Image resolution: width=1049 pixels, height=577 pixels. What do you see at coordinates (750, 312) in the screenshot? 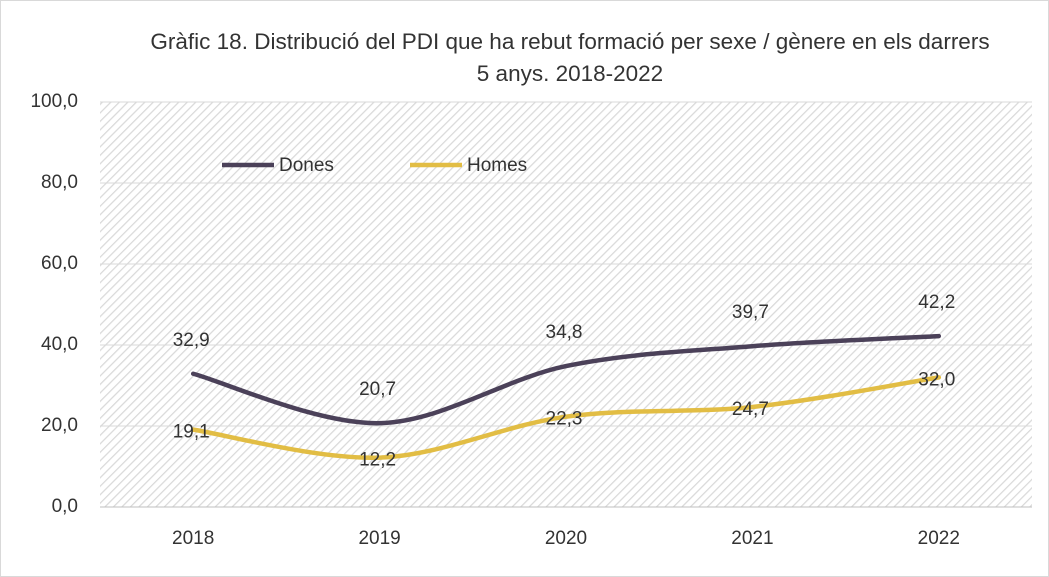
I see `data-label: 39,7` at bounding box center [750, 312].